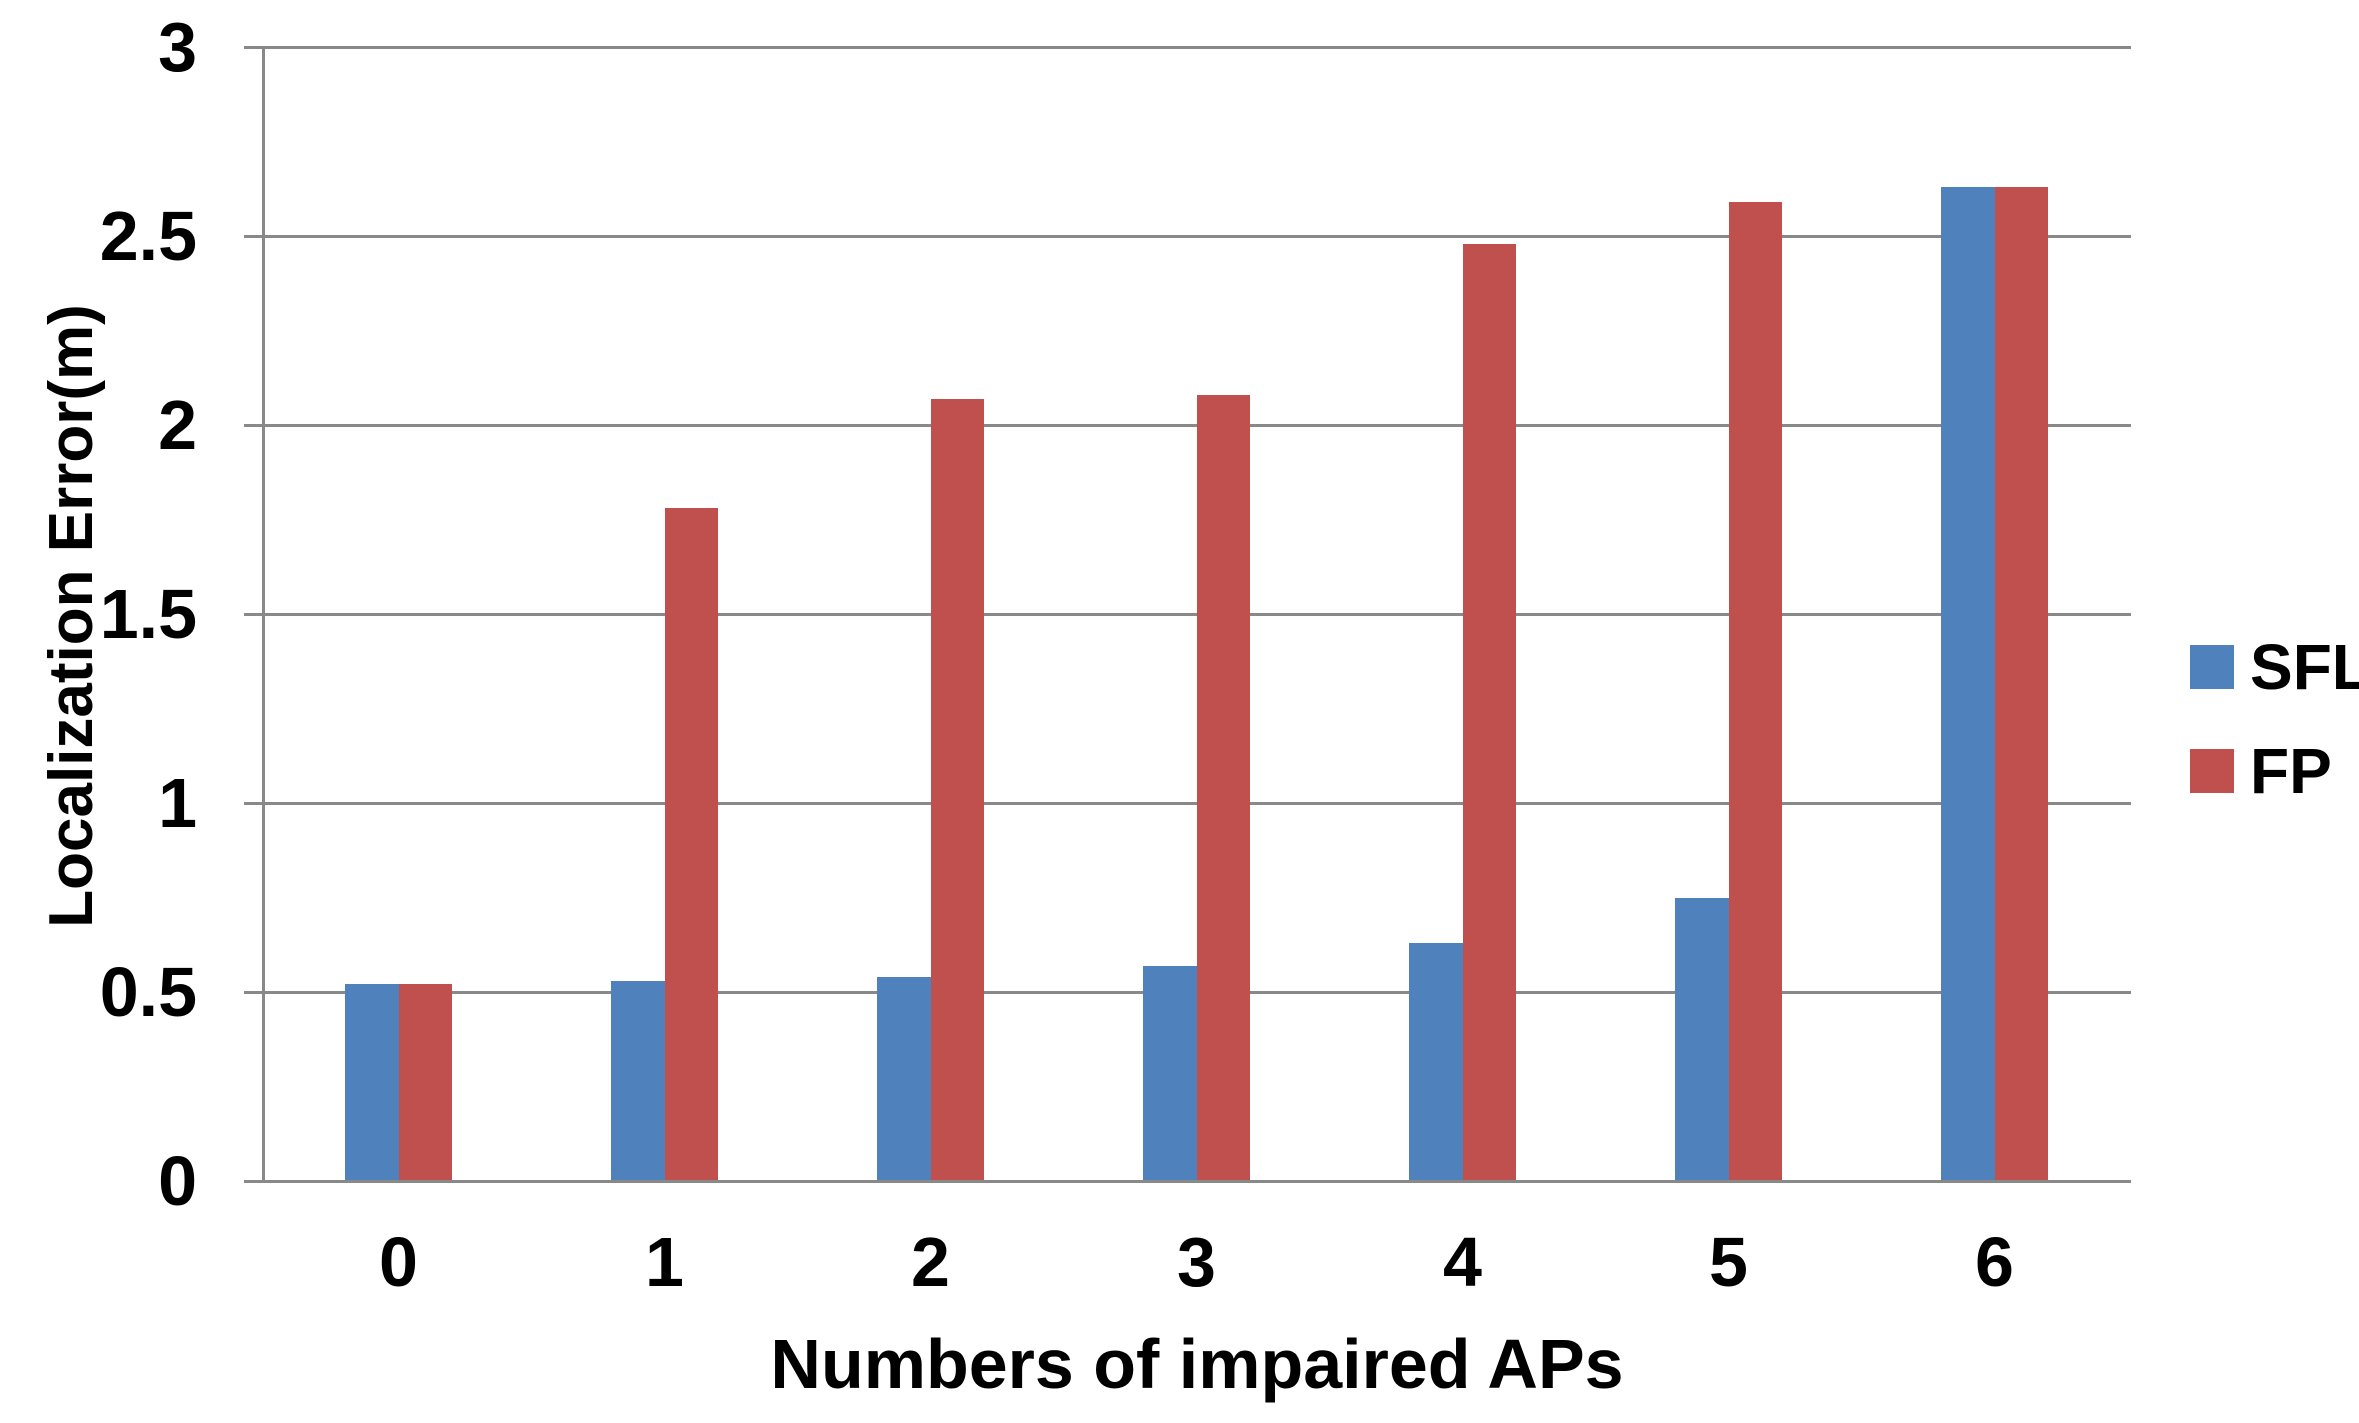 This screenshot has width=2359, height=1423. I want to click on y-tick-label: 0, so click(177, 1181).